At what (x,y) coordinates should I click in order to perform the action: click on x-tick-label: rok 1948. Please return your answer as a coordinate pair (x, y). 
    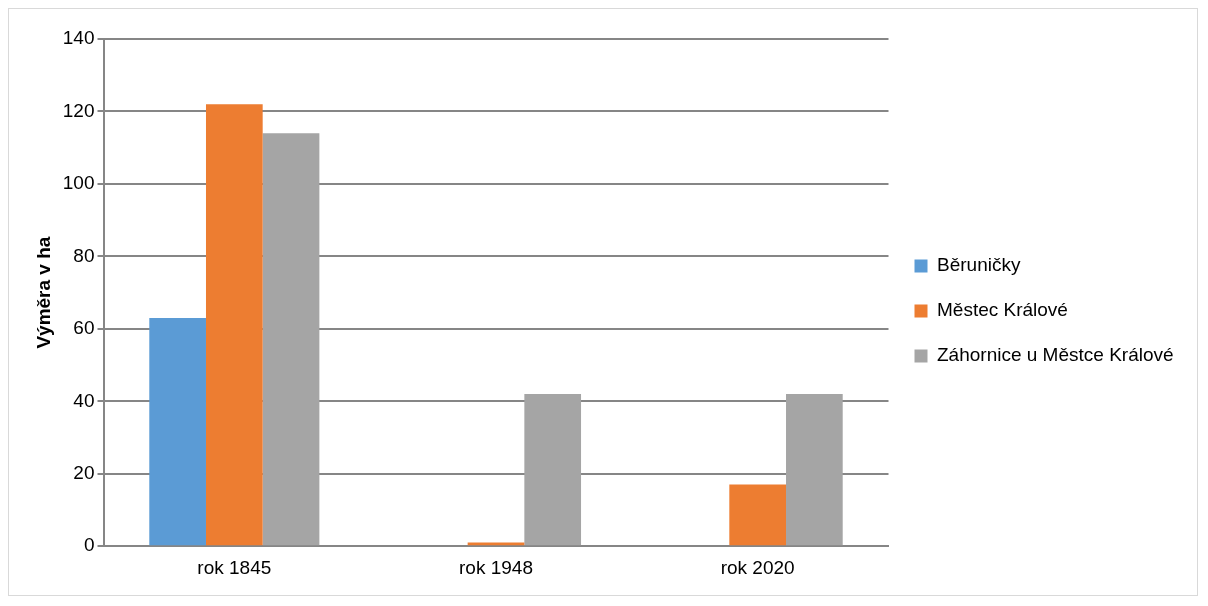
    Looking at the image, I should click on (496, 567).